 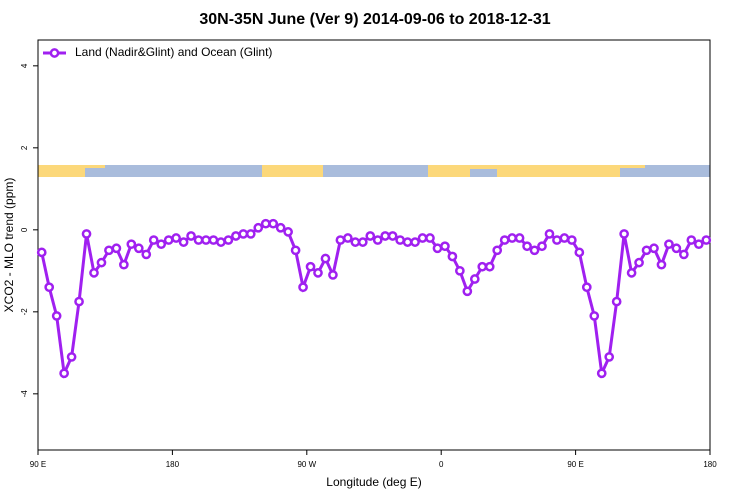 I want to click on legend-label: Land (Nadir&Glint) and Ocean (Glint), so click(x=173, y=52).